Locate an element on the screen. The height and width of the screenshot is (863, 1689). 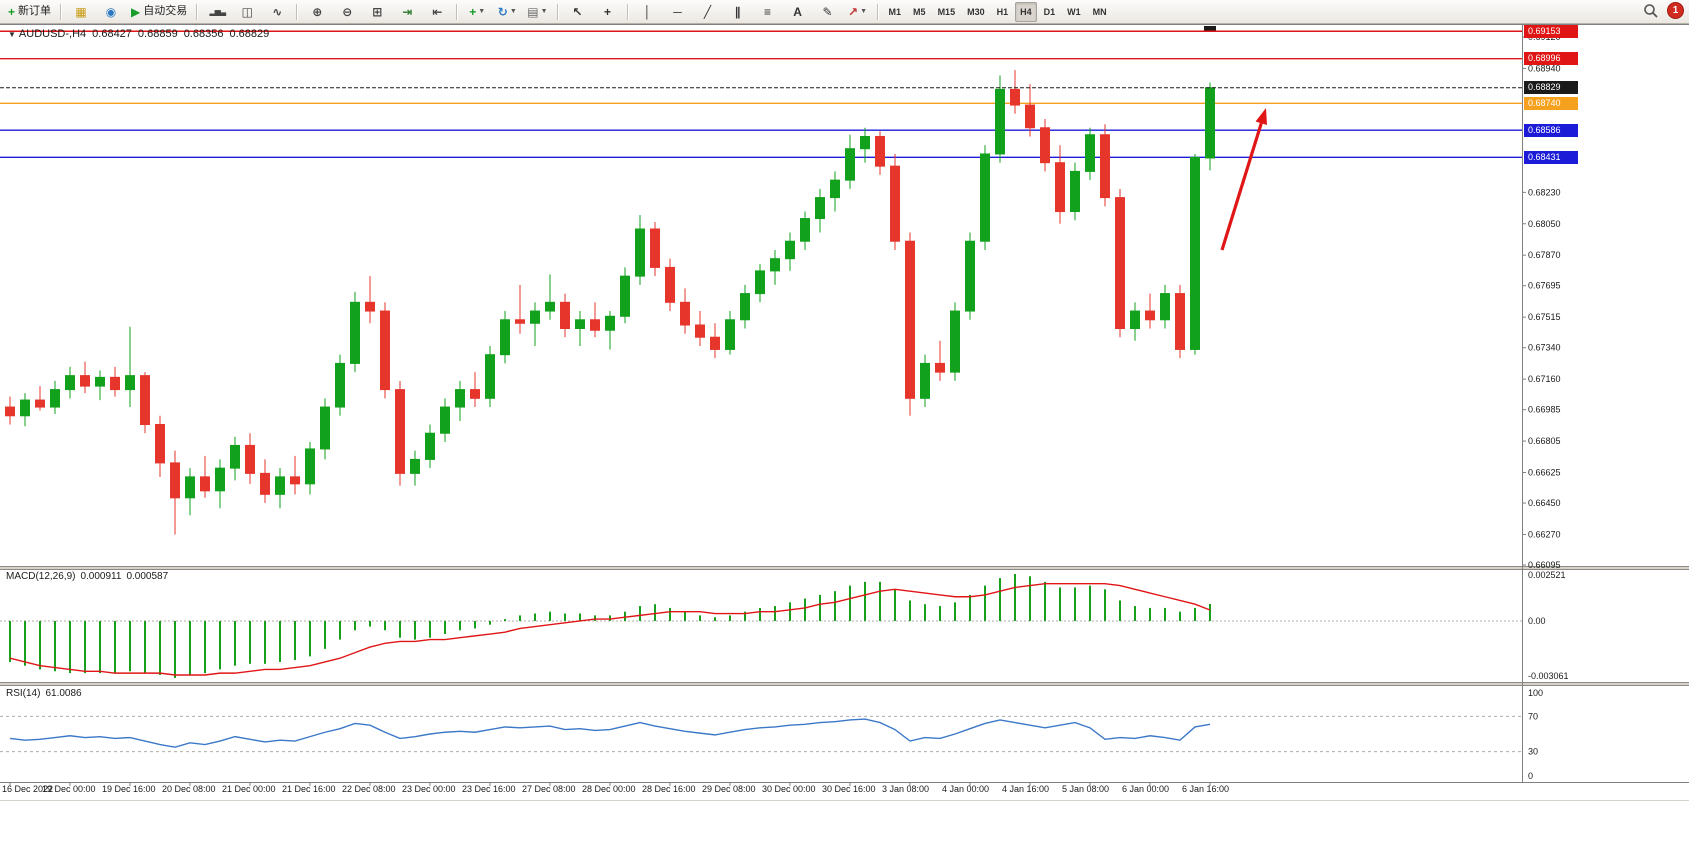
bar-high-value: 0.68859 is located at coordinates (157, 34).